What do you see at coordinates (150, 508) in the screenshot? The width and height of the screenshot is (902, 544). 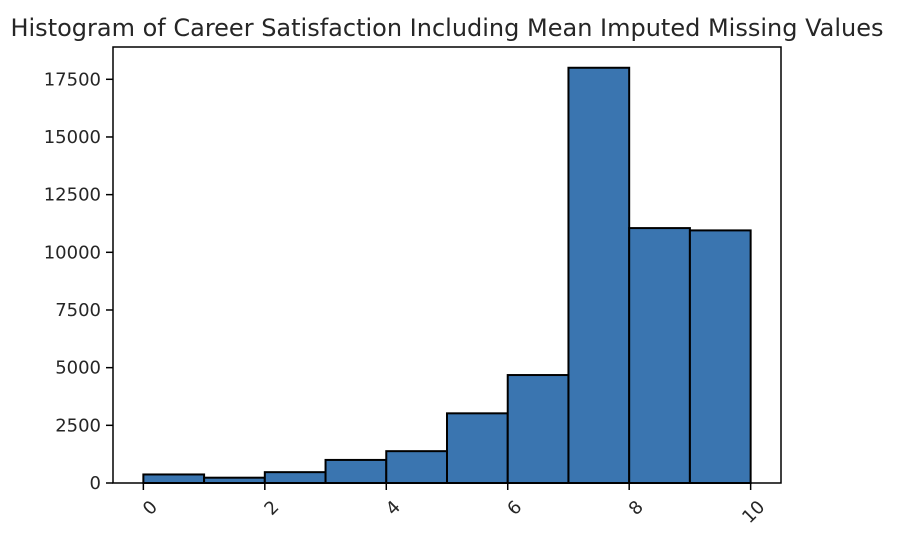 I see `x-tick-label: 0` at bounding box center [150, 508].